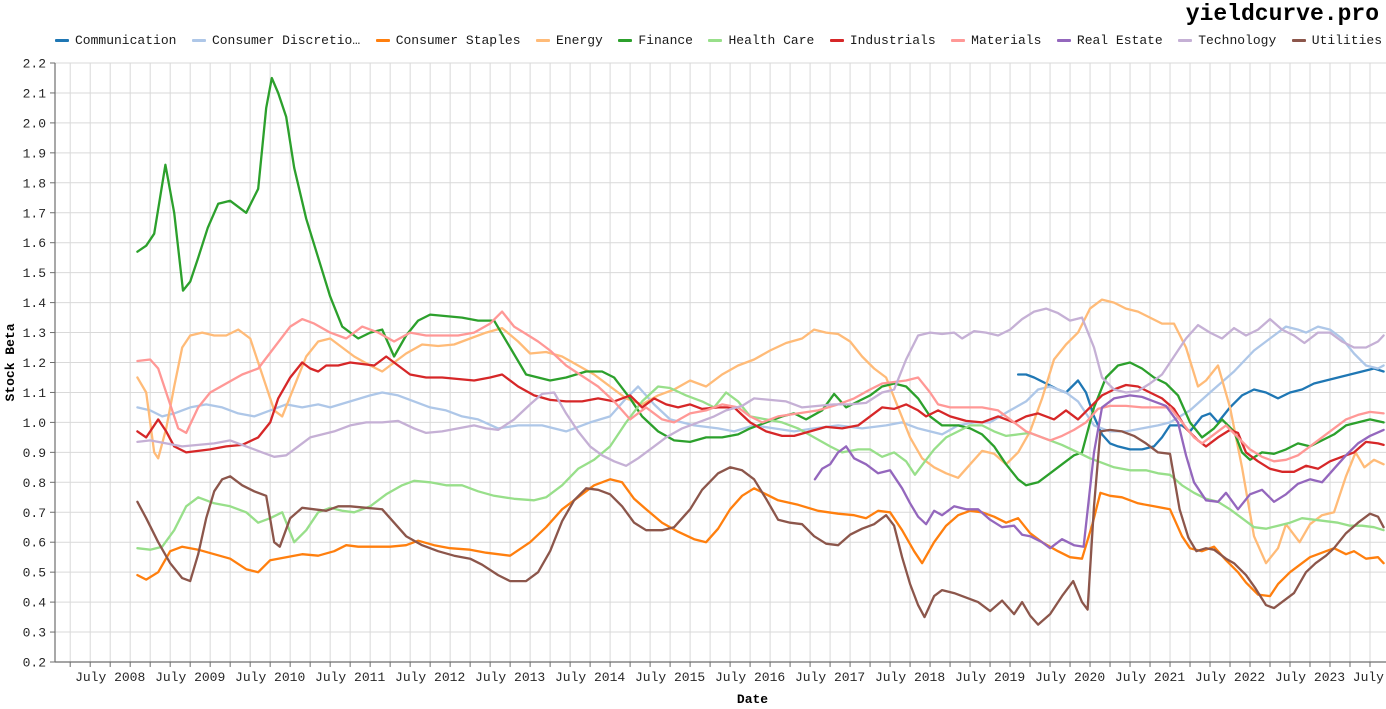 The image size is (1386, 709). I want to click on x-tick-label: July 2012, so click(430, 677).